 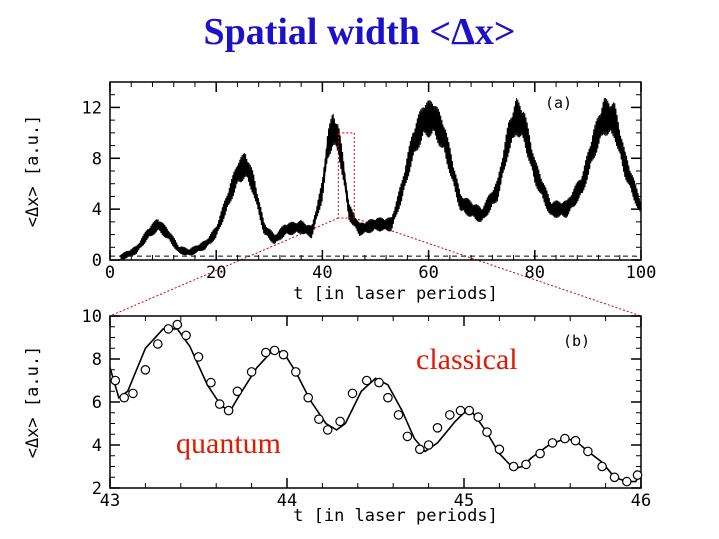 I want to click on panel-a-x-tick-label: 100, so click(x=641, y=273).